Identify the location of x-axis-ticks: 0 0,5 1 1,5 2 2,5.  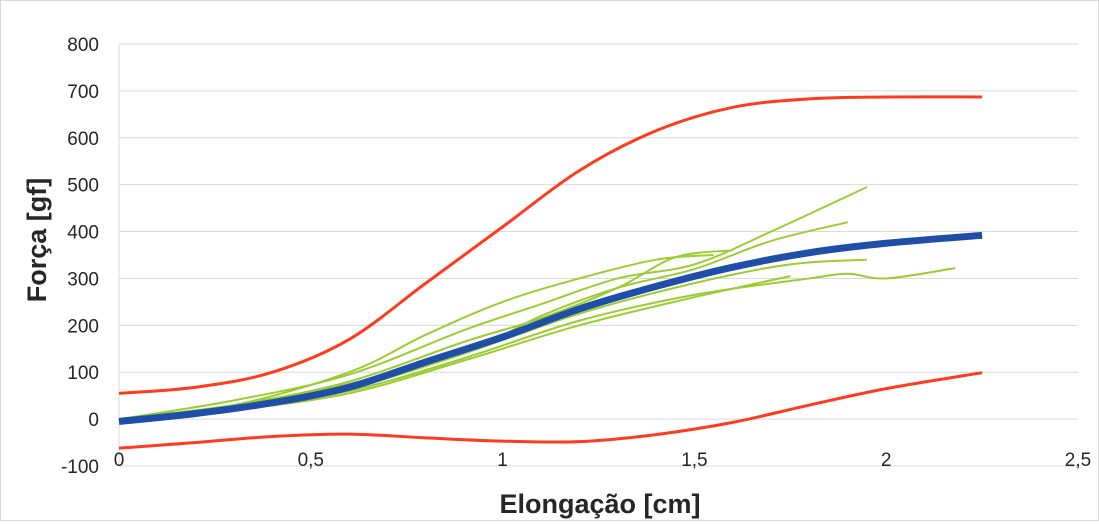
(603, 460).